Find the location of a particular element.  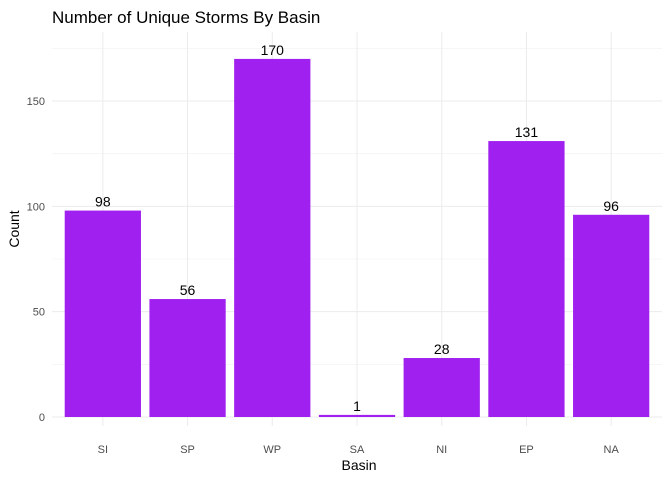

x-tick-label: EP is located at coordinates (526, 450).